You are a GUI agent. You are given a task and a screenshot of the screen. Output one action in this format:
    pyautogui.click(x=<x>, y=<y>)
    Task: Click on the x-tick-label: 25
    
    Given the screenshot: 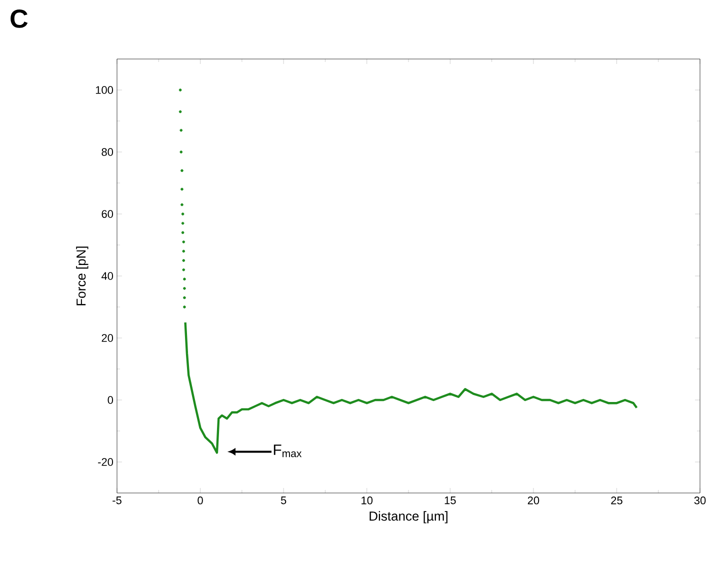 What is the action you would take?
    pyautogui.click(x=616, y=500)
    